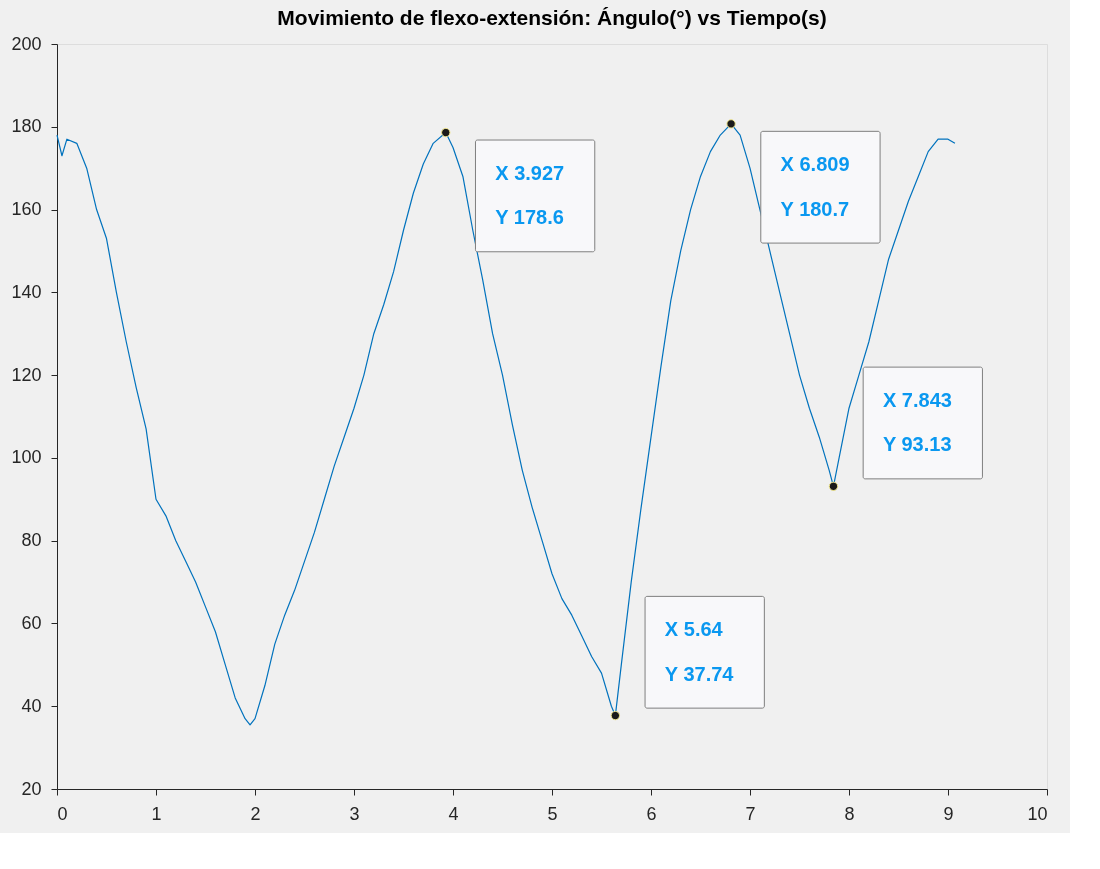  I want to click on y-tick-label: 40, so click(31, 705).